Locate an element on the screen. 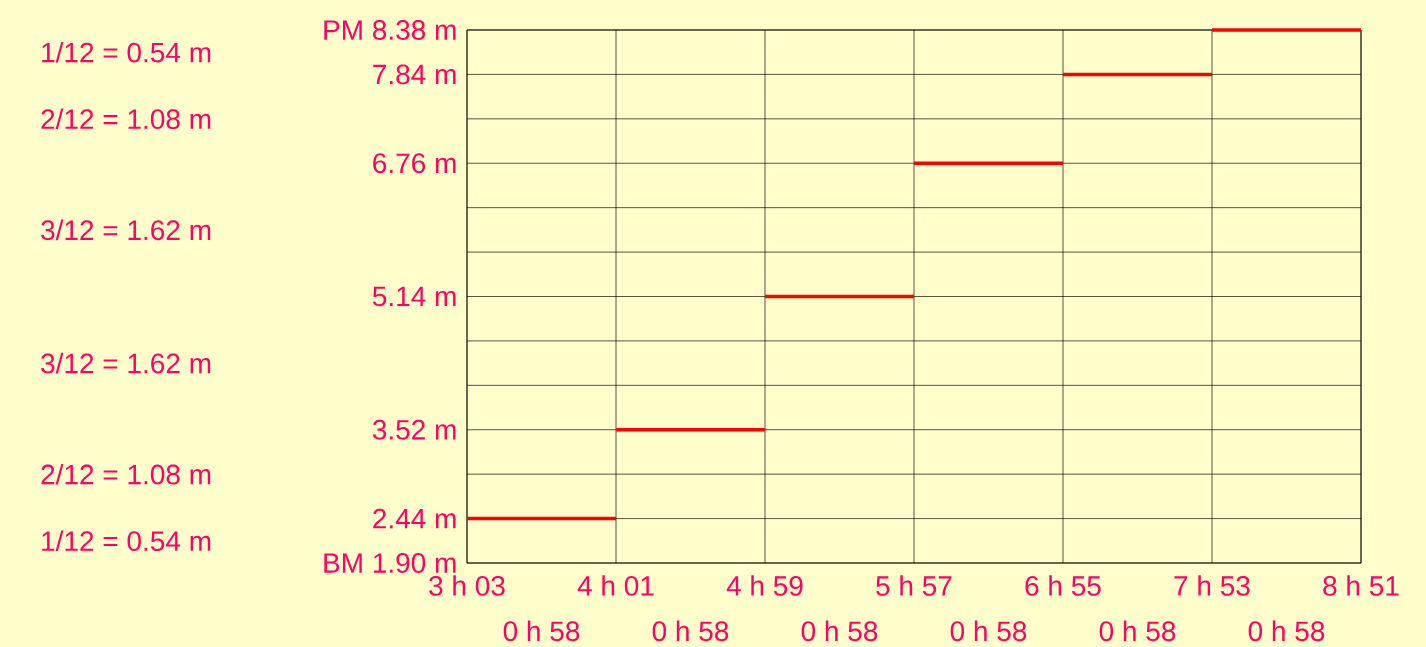  y-tick-label: 6.76 m is located at coordinates (414, 163).